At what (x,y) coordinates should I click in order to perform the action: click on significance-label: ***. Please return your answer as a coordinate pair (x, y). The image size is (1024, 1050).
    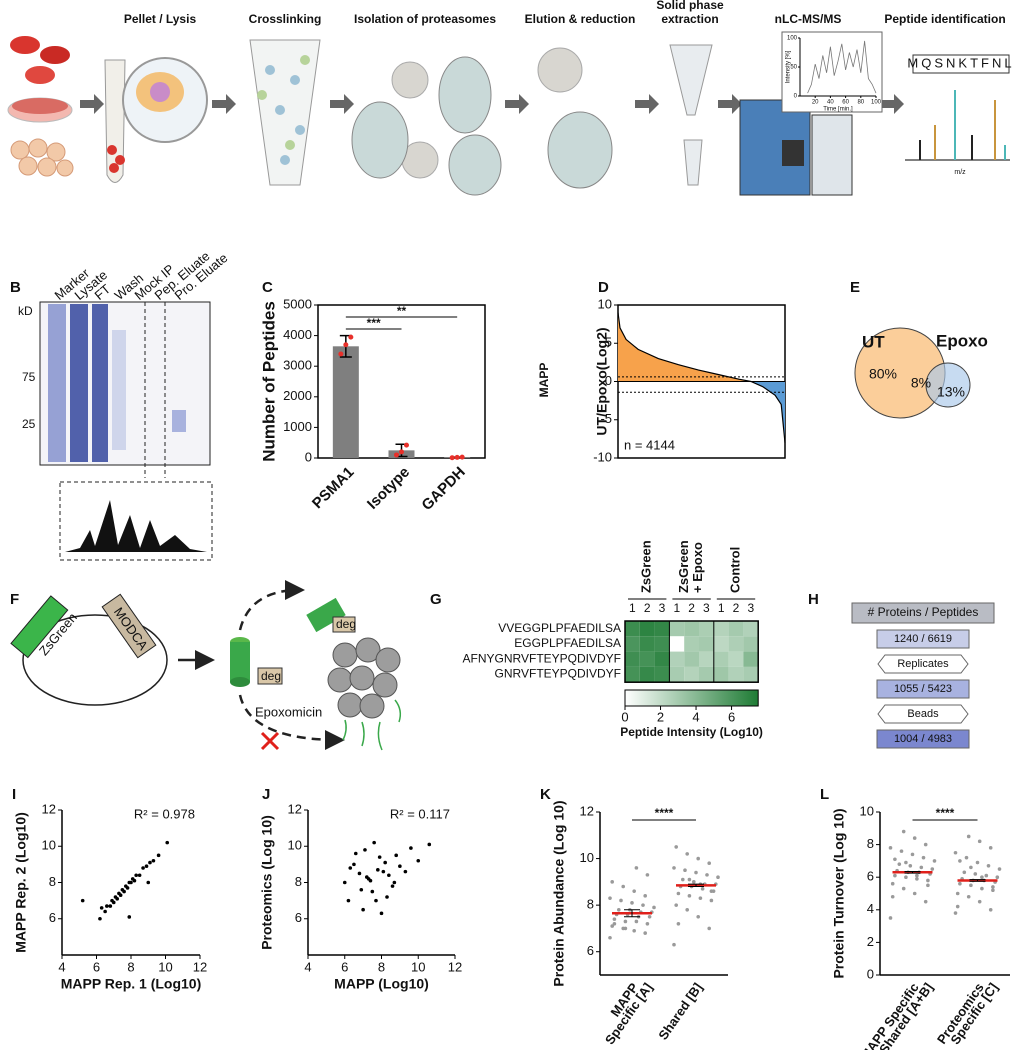
    Looking at the image, I should click on (374, 323).